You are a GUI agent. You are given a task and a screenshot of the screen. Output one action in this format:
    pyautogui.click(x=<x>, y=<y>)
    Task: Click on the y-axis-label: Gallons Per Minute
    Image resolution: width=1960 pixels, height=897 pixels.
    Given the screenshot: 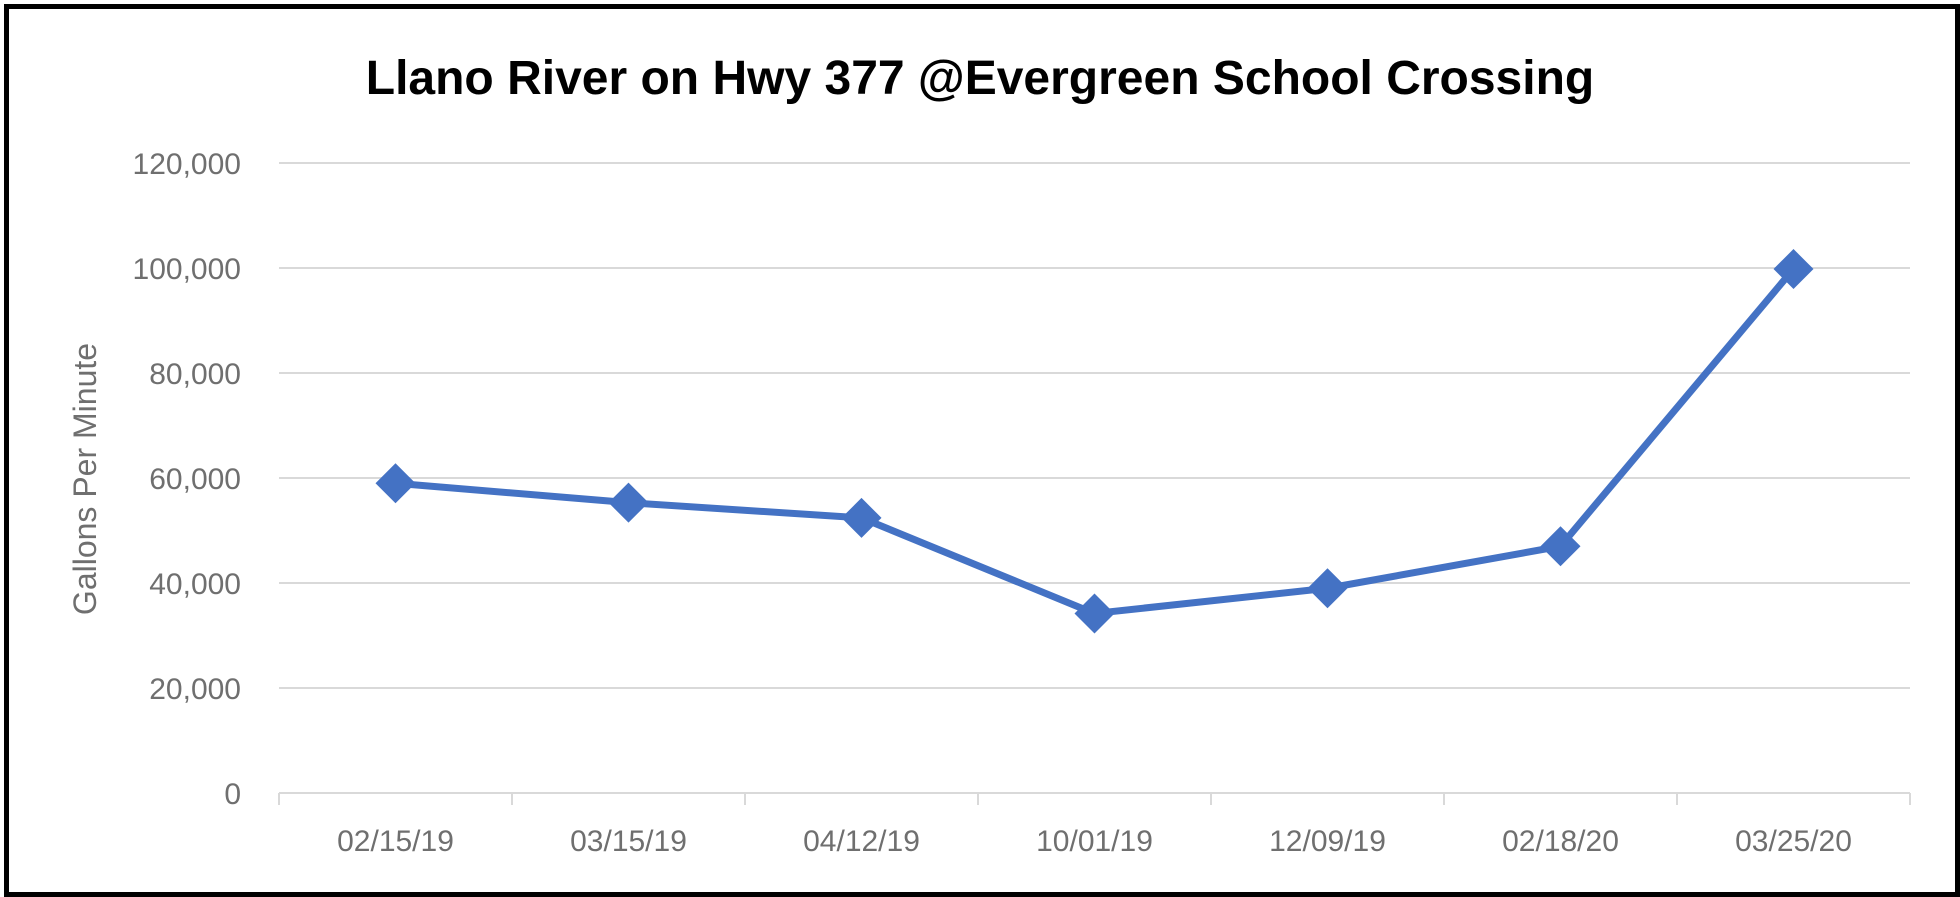 What is the action you would take?
    pyautogui.click(x=85, y=479)
    